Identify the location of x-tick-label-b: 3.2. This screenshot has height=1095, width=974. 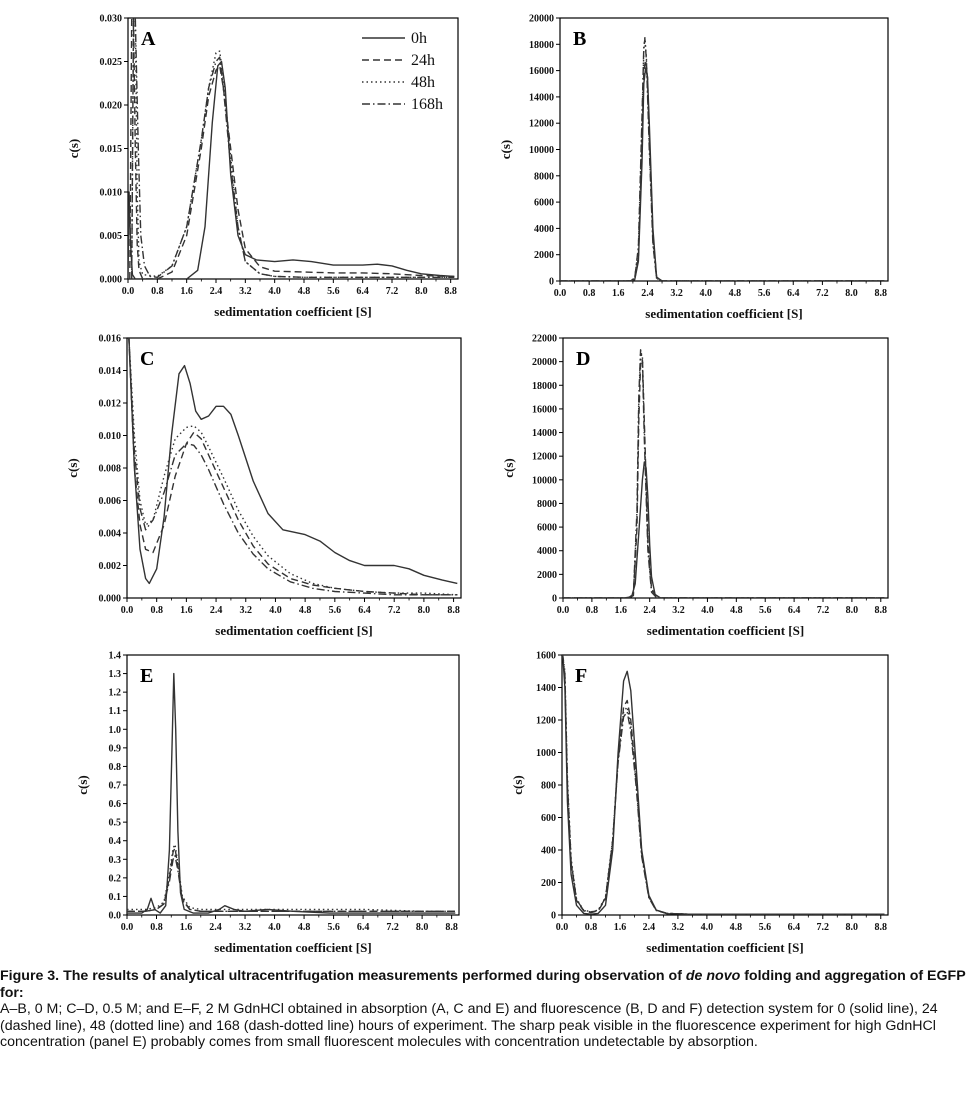
(676, 293).